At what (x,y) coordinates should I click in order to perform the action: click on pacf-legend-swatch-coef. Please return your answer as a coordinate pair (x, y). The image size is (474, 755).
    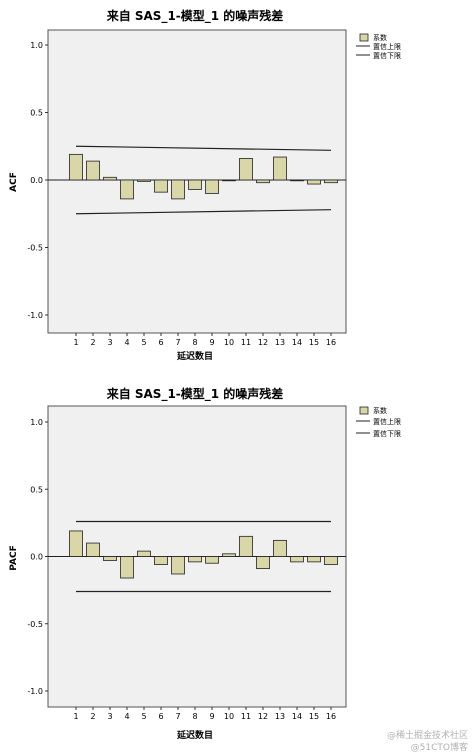
    Looking at the image, I should click on (364, 410).